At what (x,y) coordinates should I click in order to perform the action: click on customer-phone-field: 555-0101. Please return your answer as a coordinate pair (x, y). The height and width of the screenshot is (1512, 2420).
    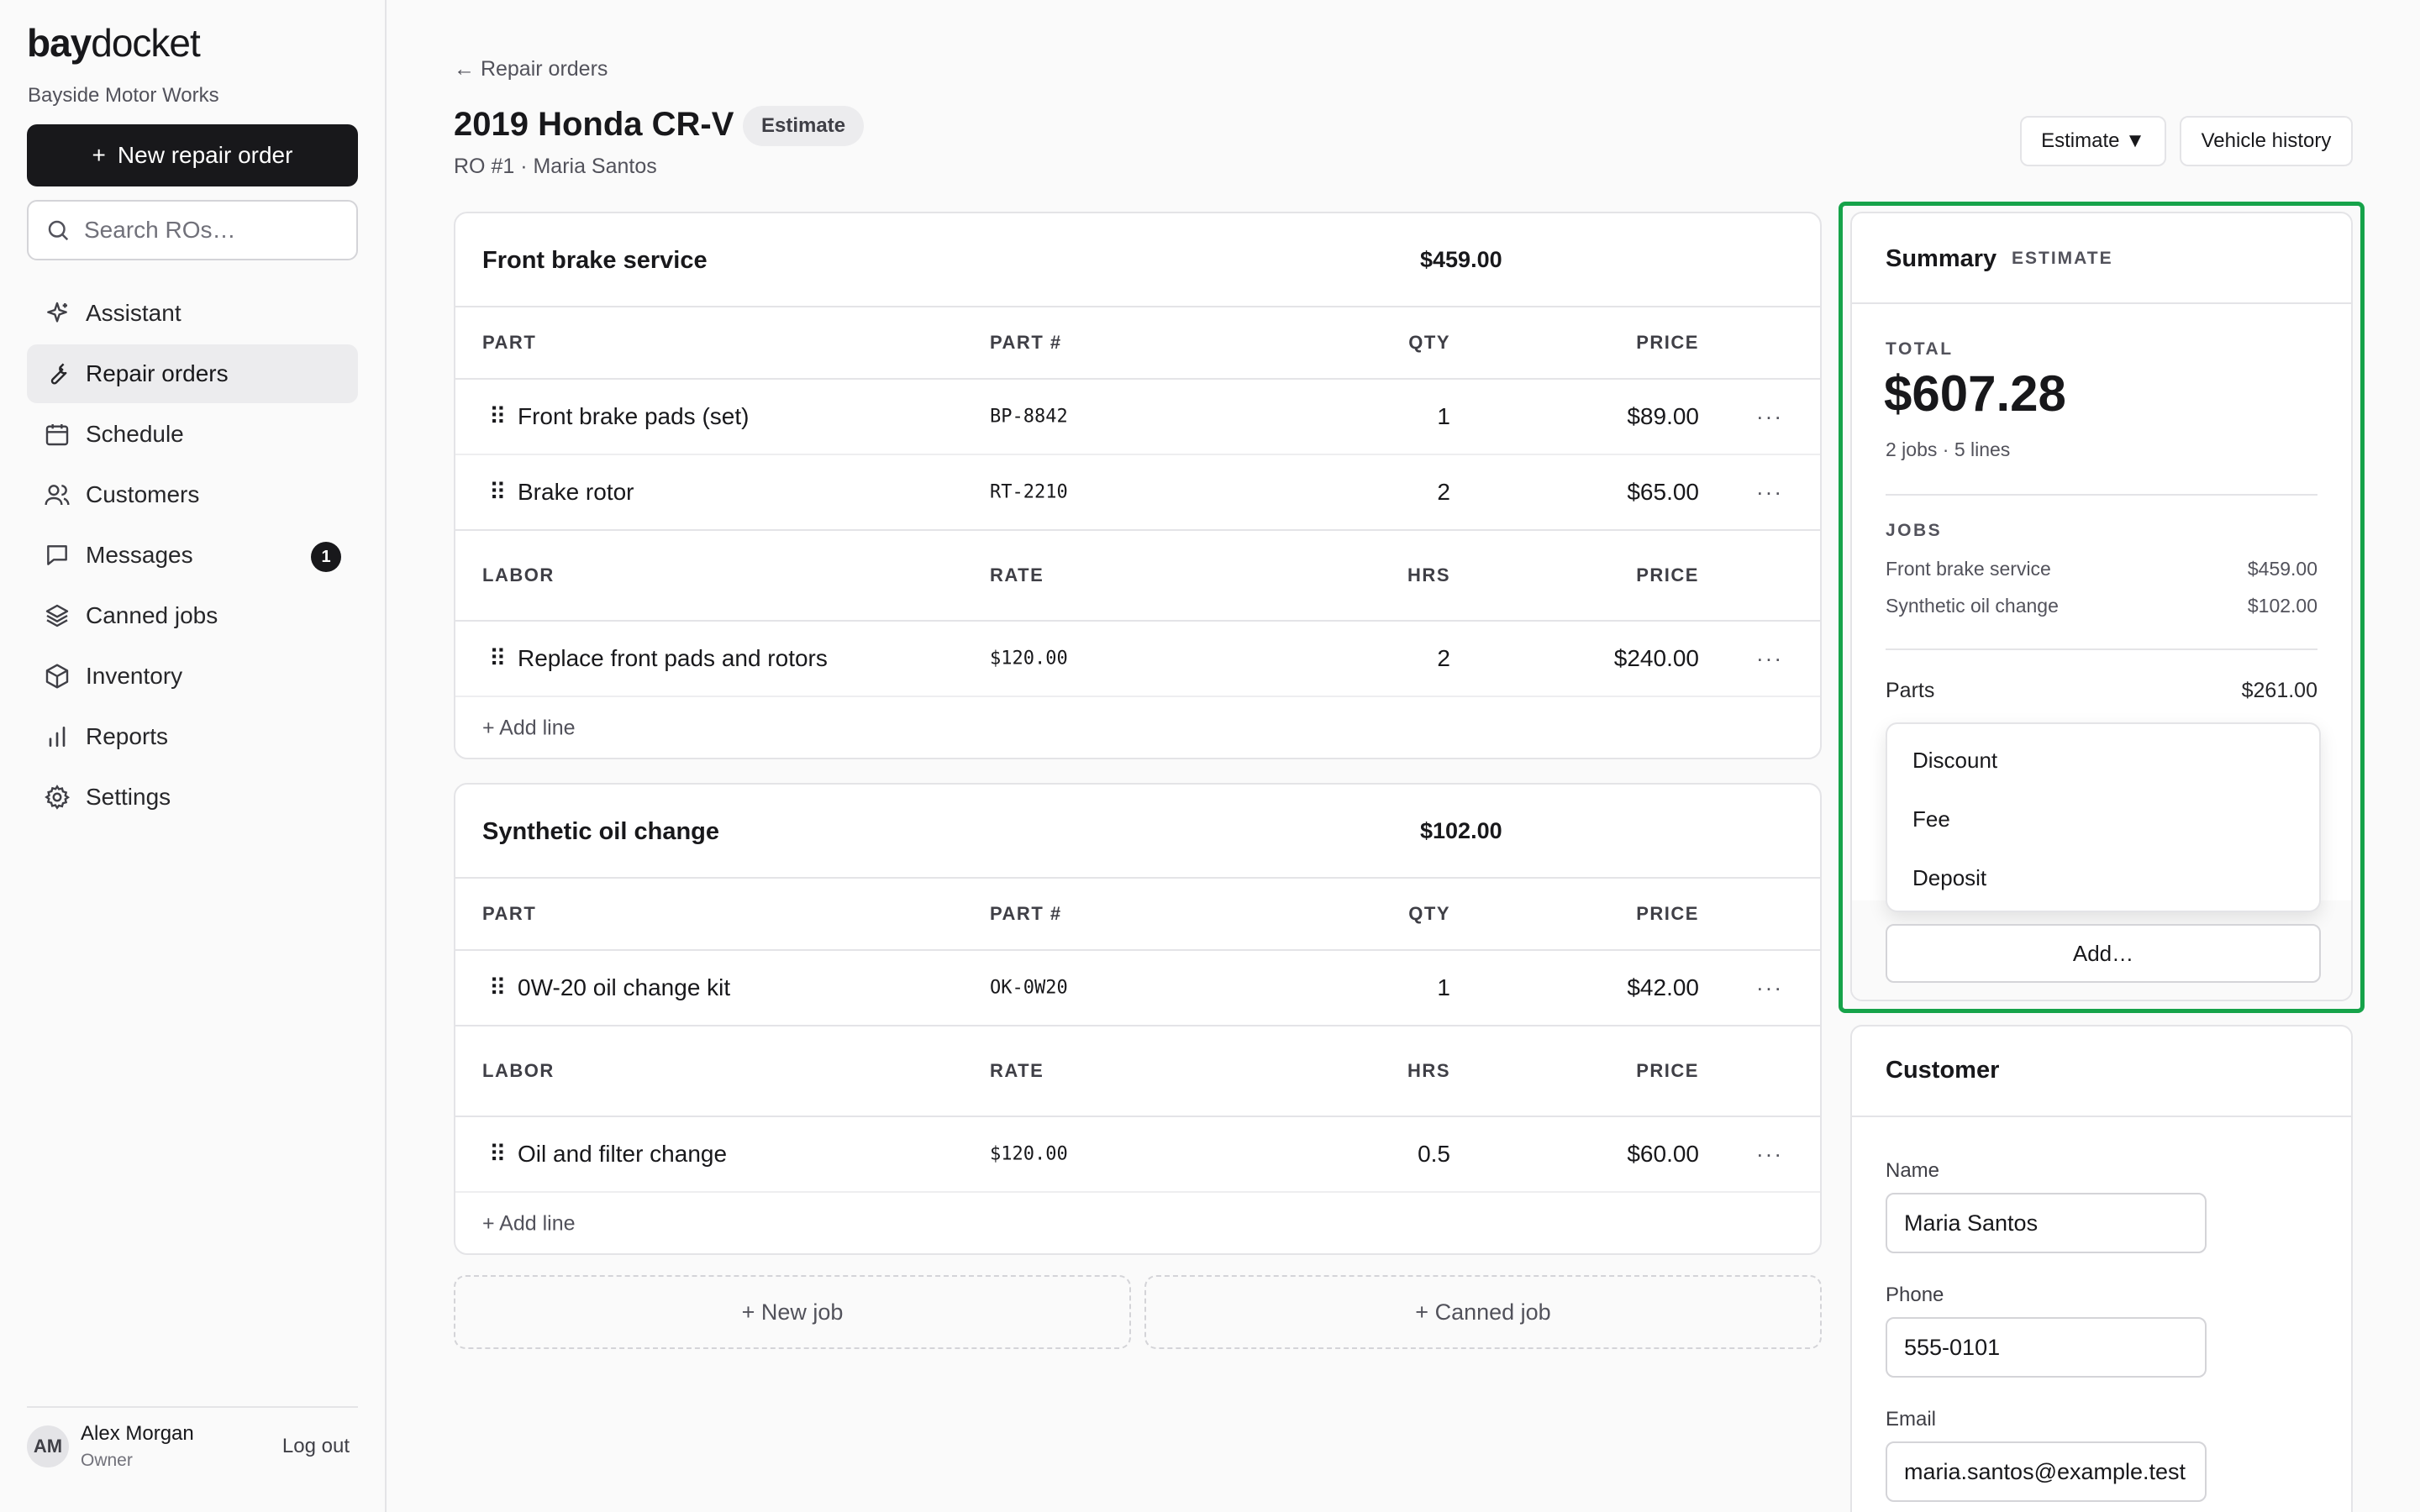
    Looking at the image, I should click on (2046, 1347).